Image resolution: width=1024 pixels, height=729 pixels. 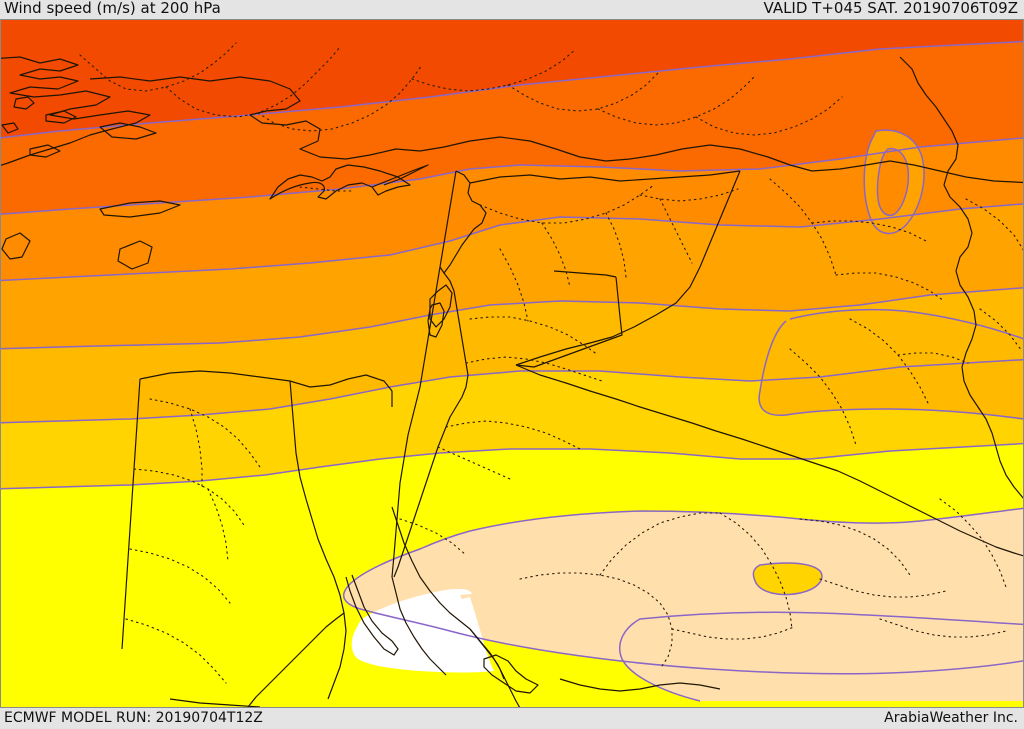 I want to click on band-fill-yellow-lobe-ne, so click(x=787, y=579).